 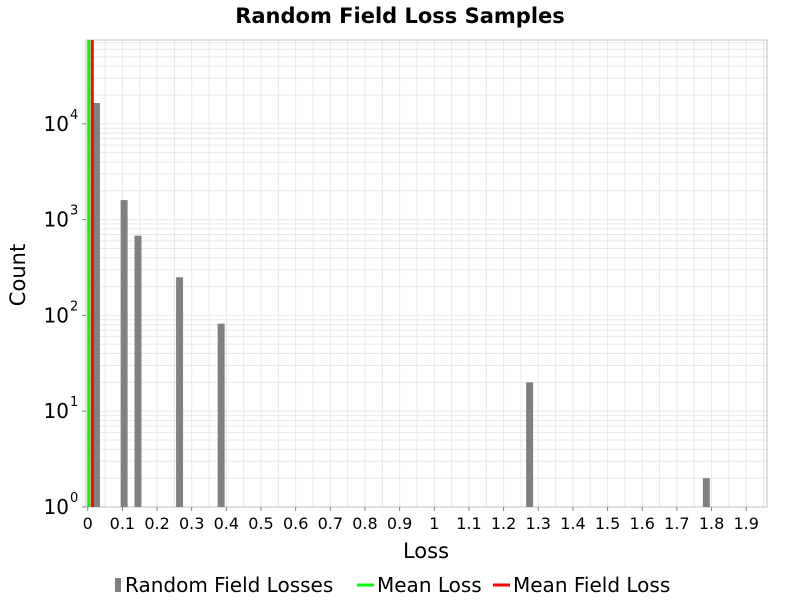 I want to click on x-tick-label: 1.7, so click(x=676, y=523).